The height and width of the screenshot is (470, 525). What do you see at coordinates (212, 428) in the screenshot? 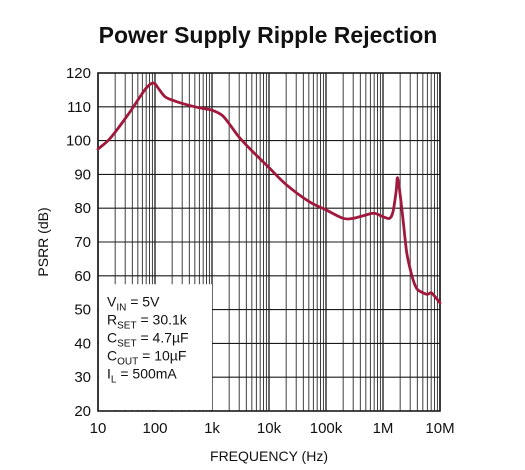
I see `x-tick-label: 1k` at bounding box center [212, 428].